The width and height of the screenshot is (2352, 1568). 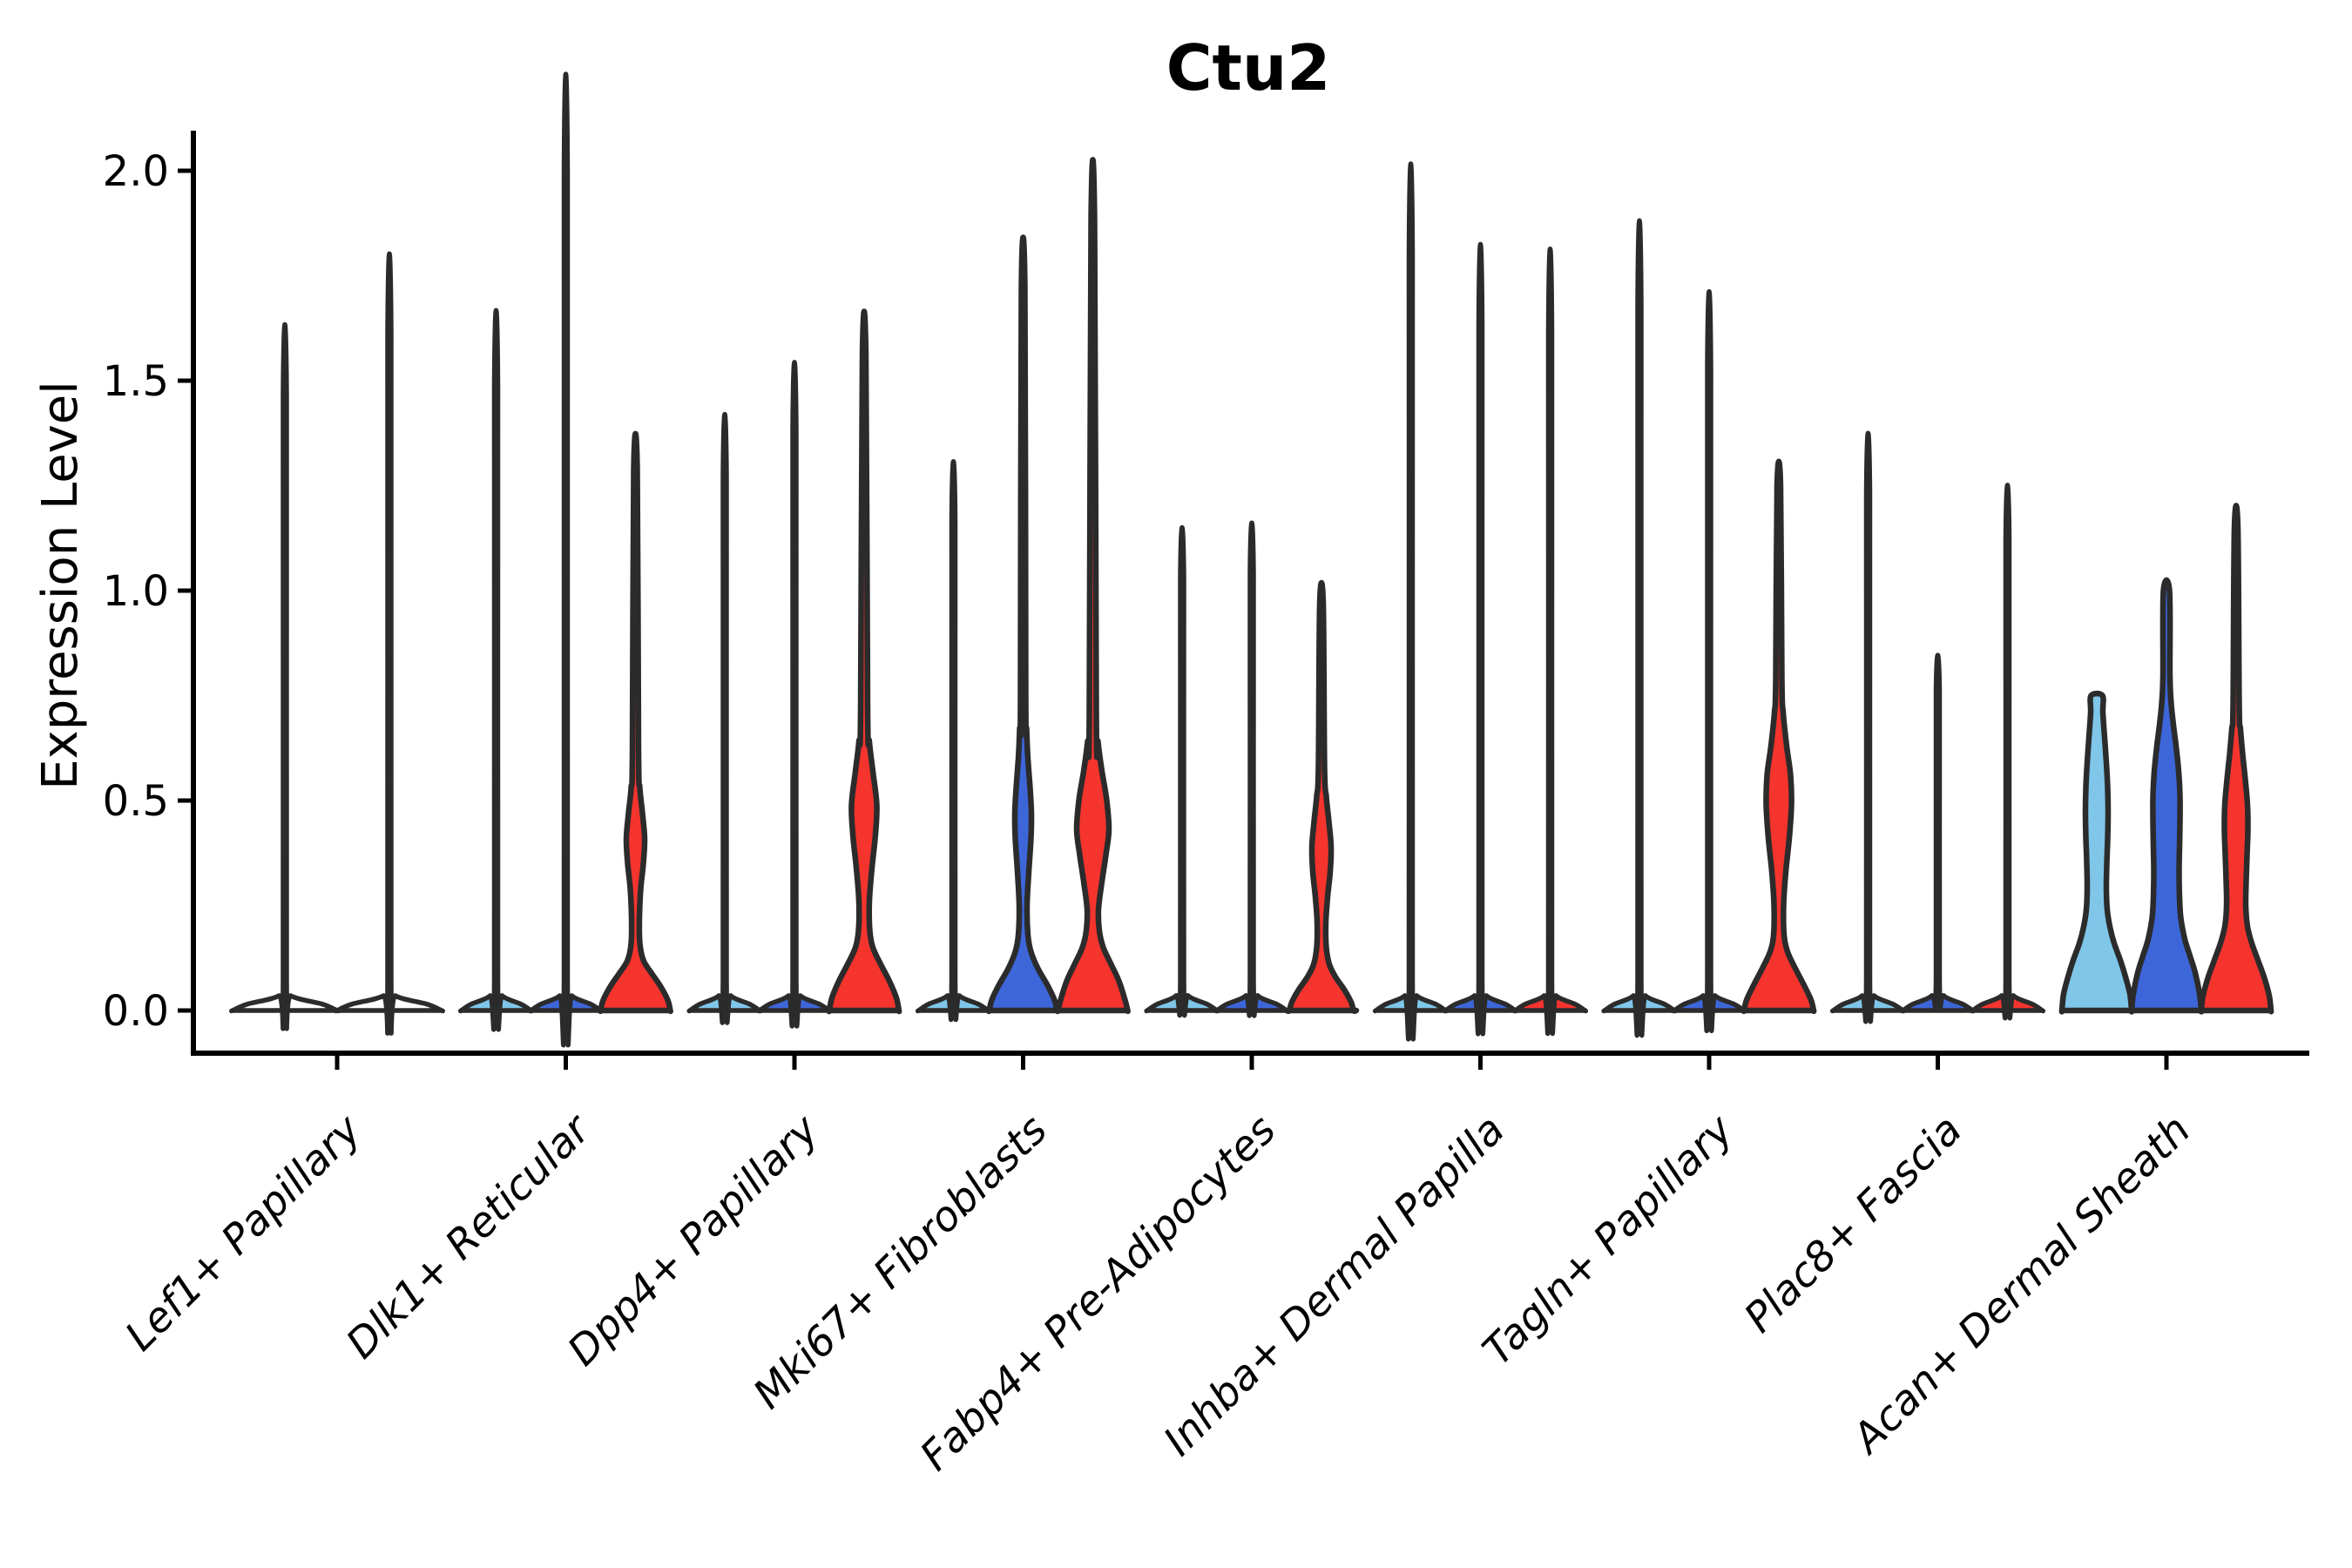 I want to click on violin-dlk1-reticular-red, so click(x=635, y=722).